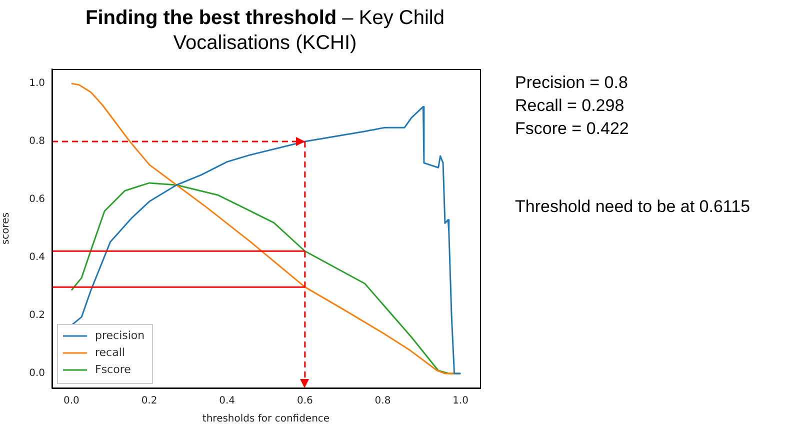 The image size is (798, 425). I want to click on y-tick-label: 1.0, so click(37, 84).